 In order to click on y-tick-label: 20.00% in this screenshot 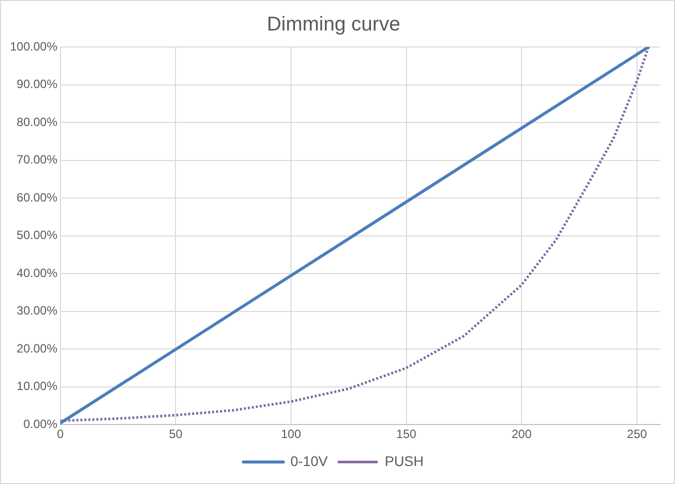, I will do `click(37, 348)`.